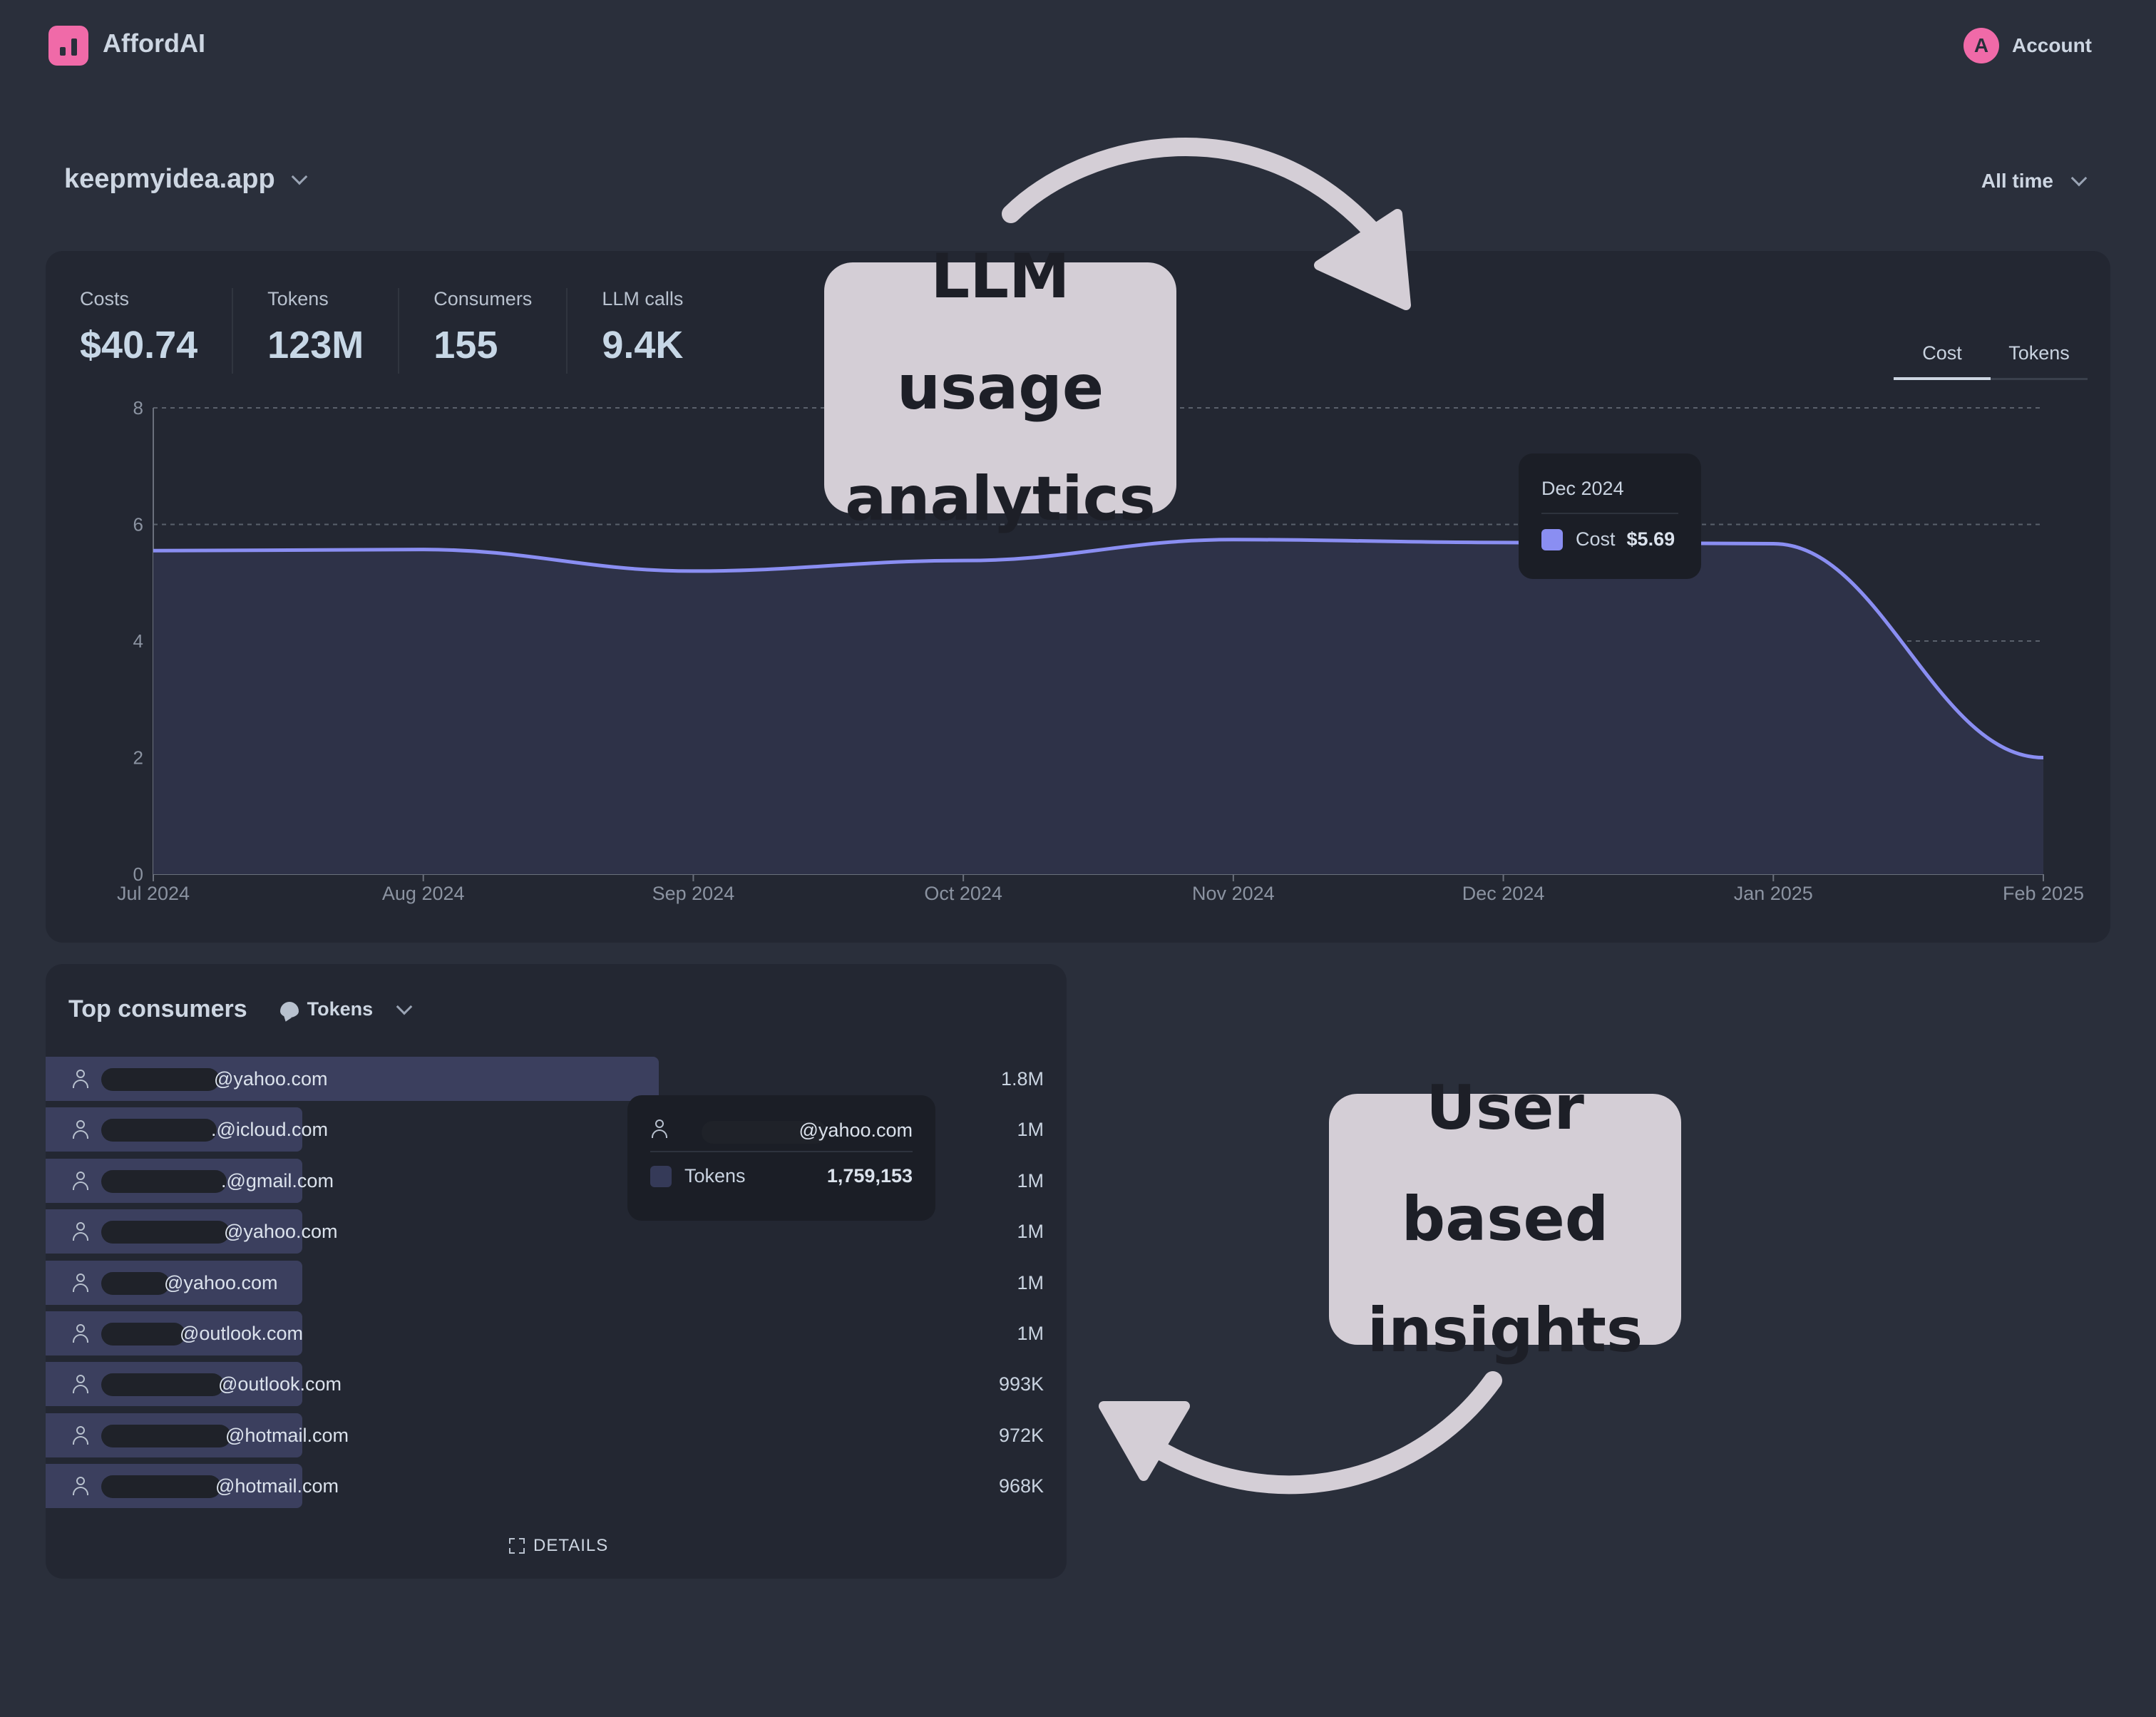 The width and height of the screenshot is (2156, 1717). I want to click on consumer-value: 993K, so click(1021, 1384).